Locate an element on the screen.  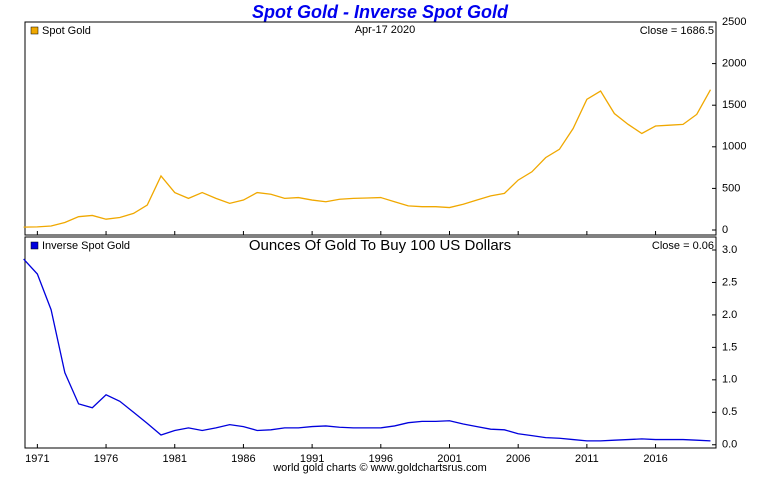
y-tick-label: 0.0 is located at coordinates (729, 445).